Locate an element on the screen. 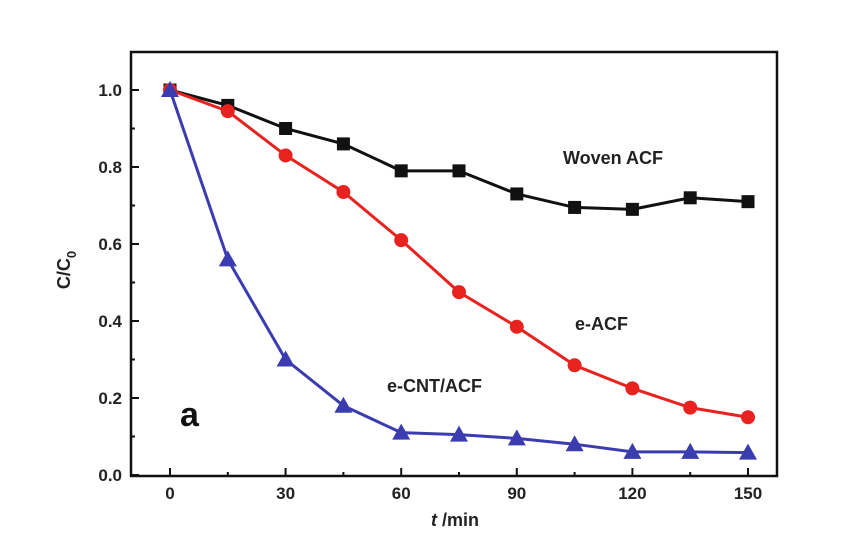 This screenshot has width=858, height=539. panel-label: a is located at coordinates (190, 415).